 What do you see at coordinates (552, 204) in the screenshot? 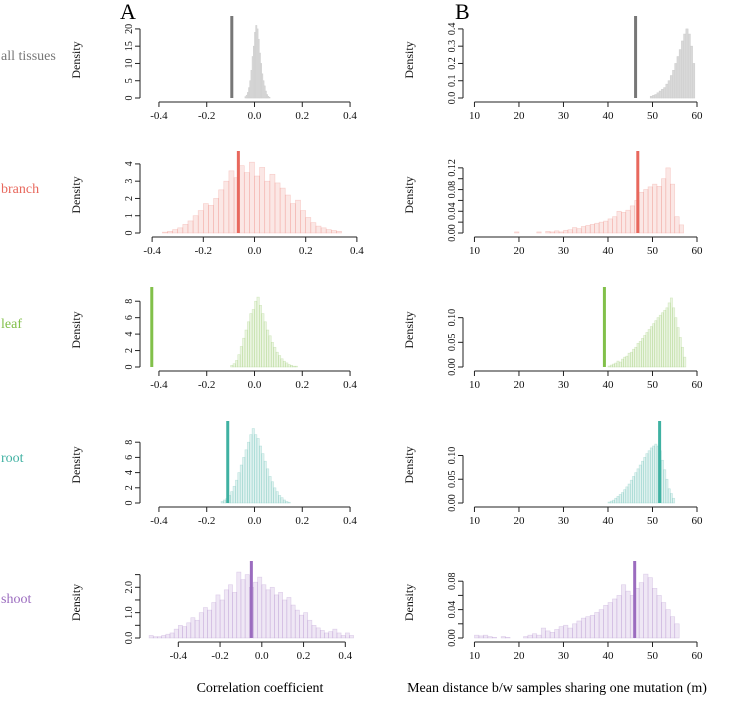
I see `histogram-panel-b-branch: 10 20 30 40 50 60 0.00 0.04 0.08 0.12 Density` at bounding box center [552, 204].